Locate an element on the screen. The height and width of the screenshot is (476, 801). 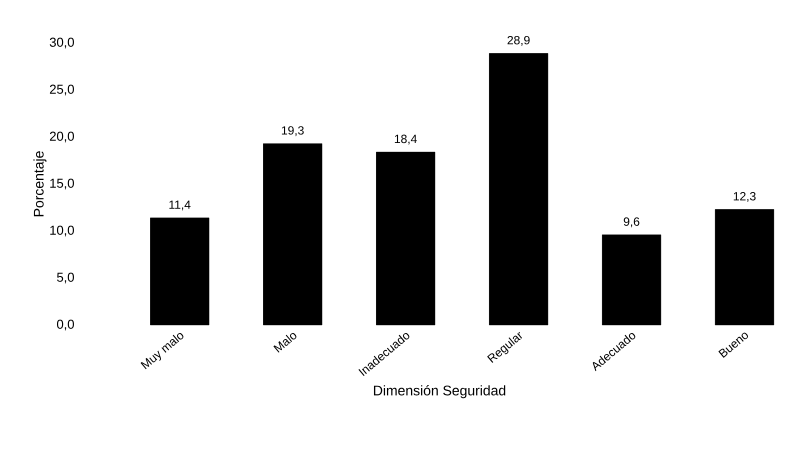
y-tick-label: 30,0 is located at coordinates (62, 43).